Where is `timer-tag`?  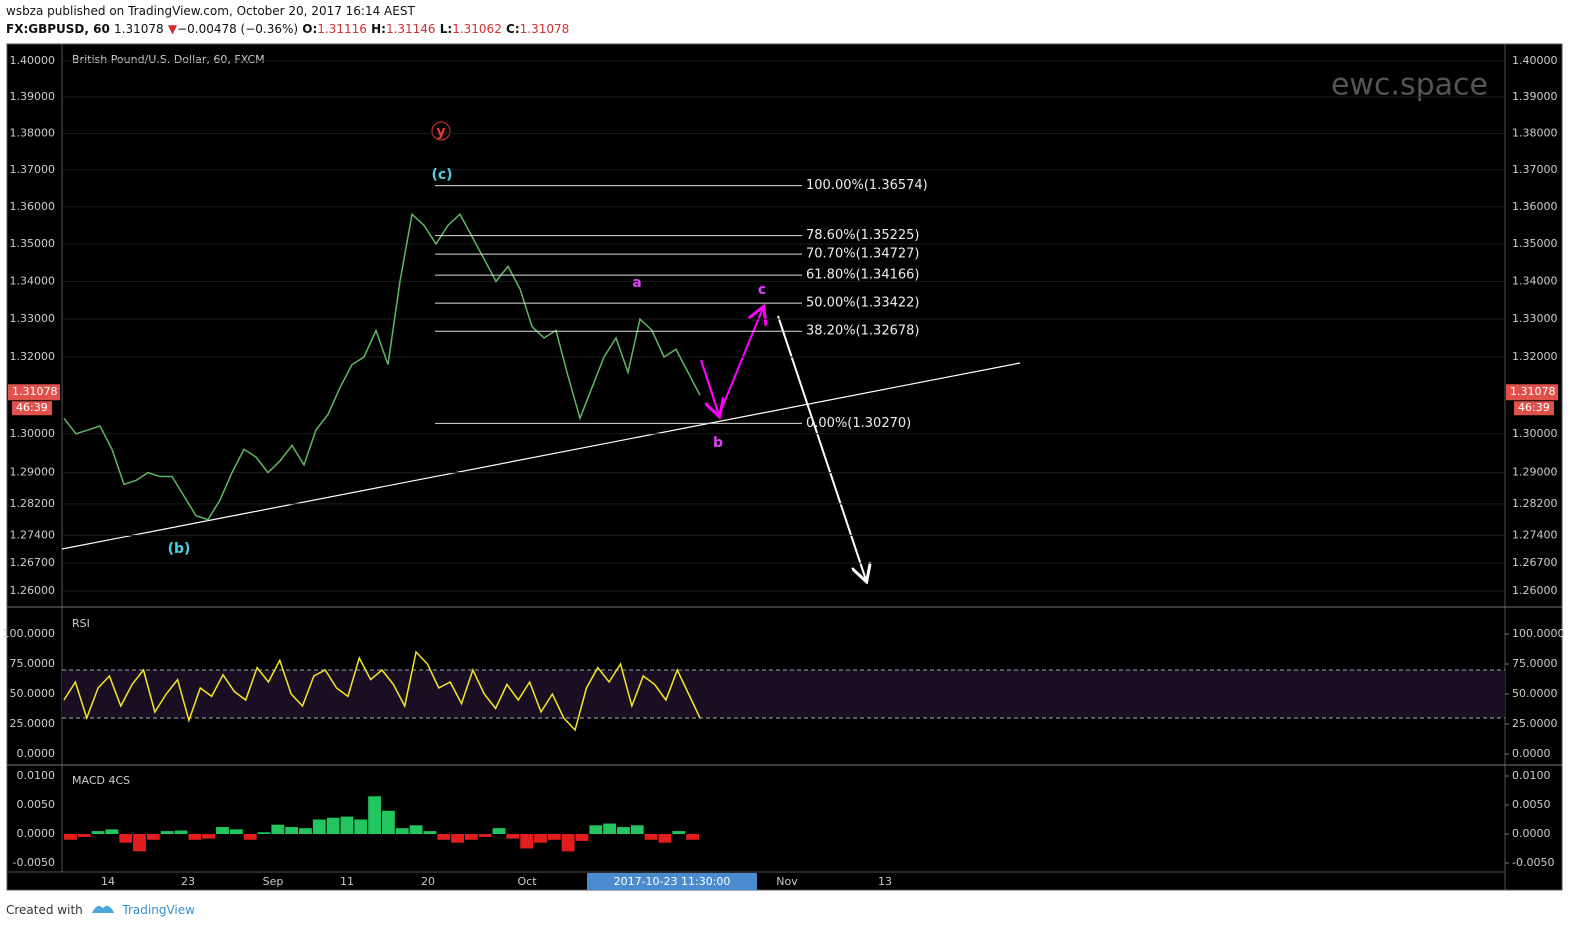
timer-tag is located at coordinates (1534, 408).